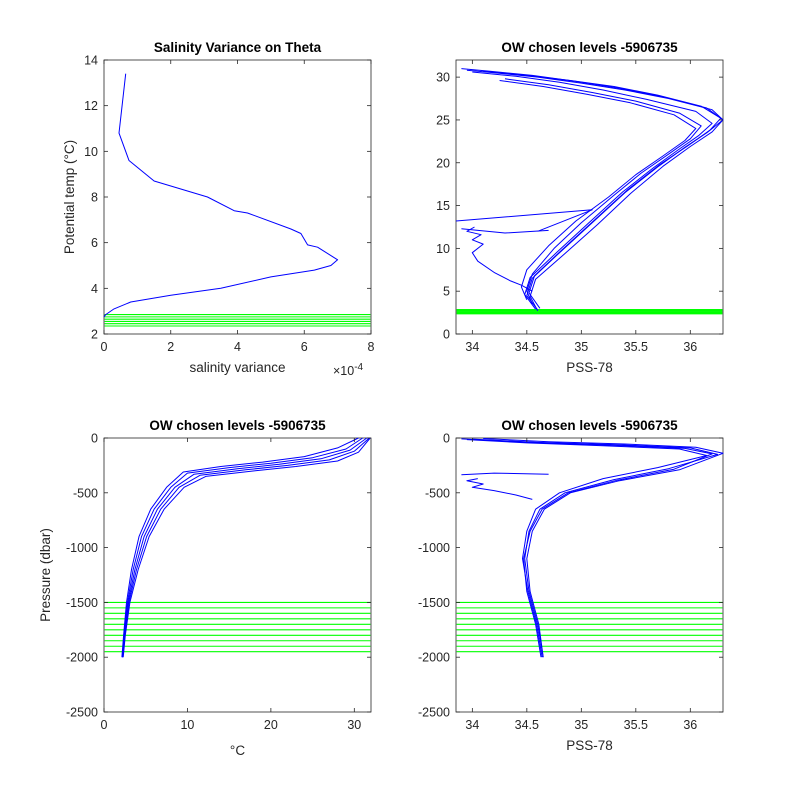 Image resolution: width=800 pixels, height=800 pixels. I want to click on x-tick-label: 4, so click(237, 347).